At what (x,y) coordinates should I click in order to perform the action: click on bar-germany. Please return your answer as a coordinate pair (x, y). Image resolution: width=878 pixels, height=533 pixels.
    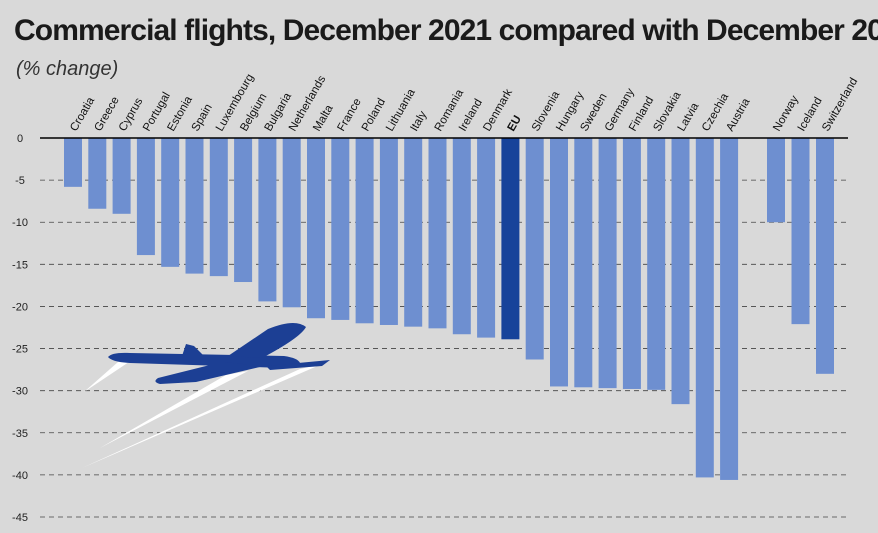
    Looking at the image, I should click on (607, 263).